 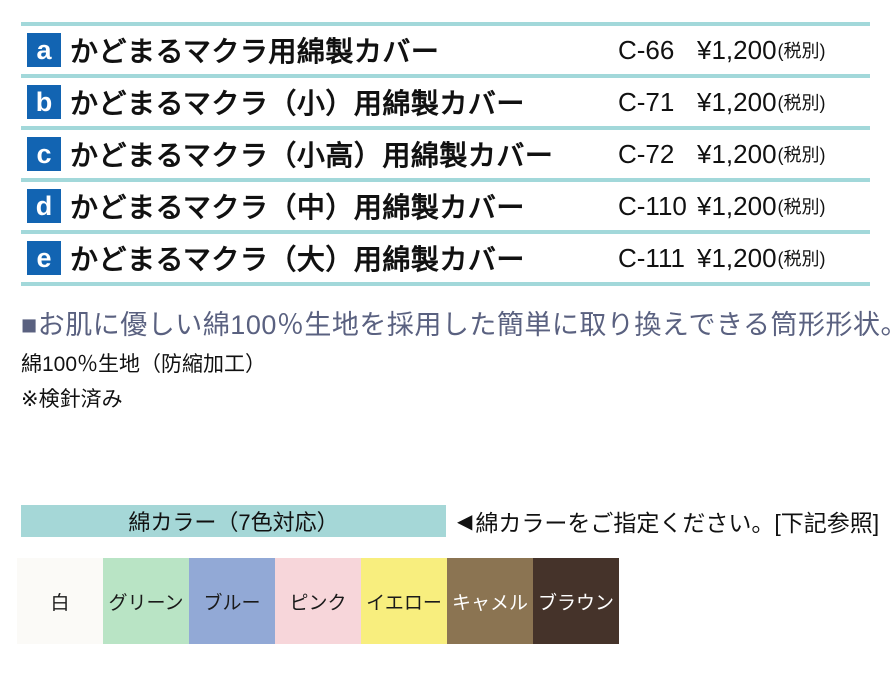 What do you see at coordinates (677, 523) in the screenshot?
I see `color-instruction-text: 綿カラーをご指定ください。[下記参照]` at bounding box center [677, 523].